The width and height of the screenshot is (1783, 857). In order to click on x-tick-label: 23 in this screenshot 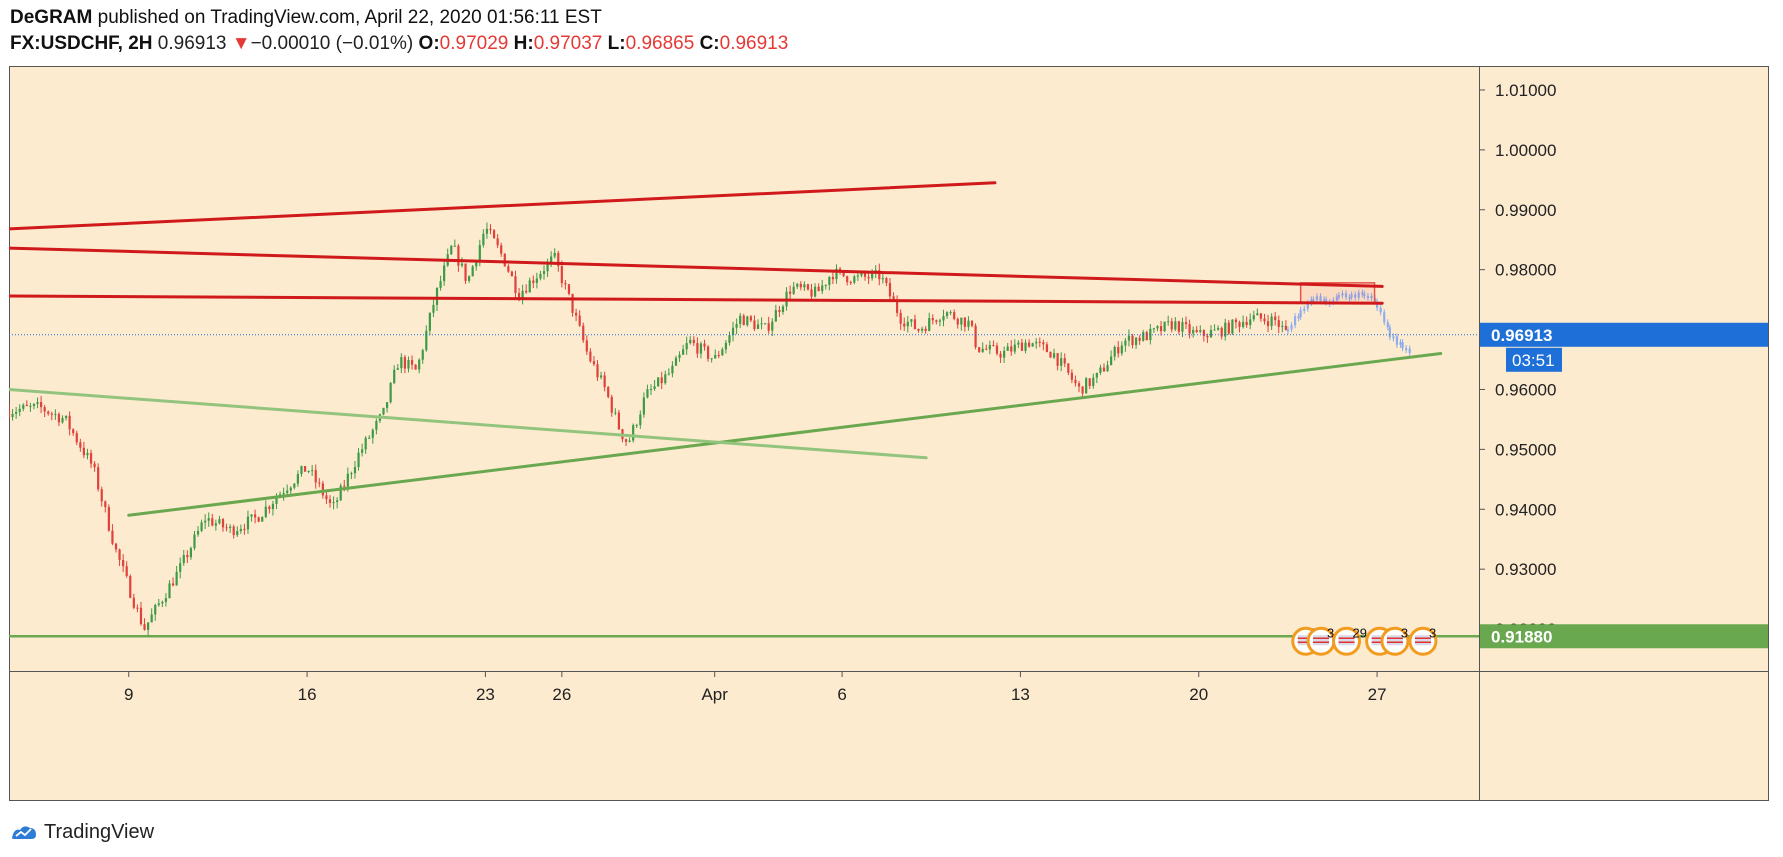, I will do `click(485, 694)`.